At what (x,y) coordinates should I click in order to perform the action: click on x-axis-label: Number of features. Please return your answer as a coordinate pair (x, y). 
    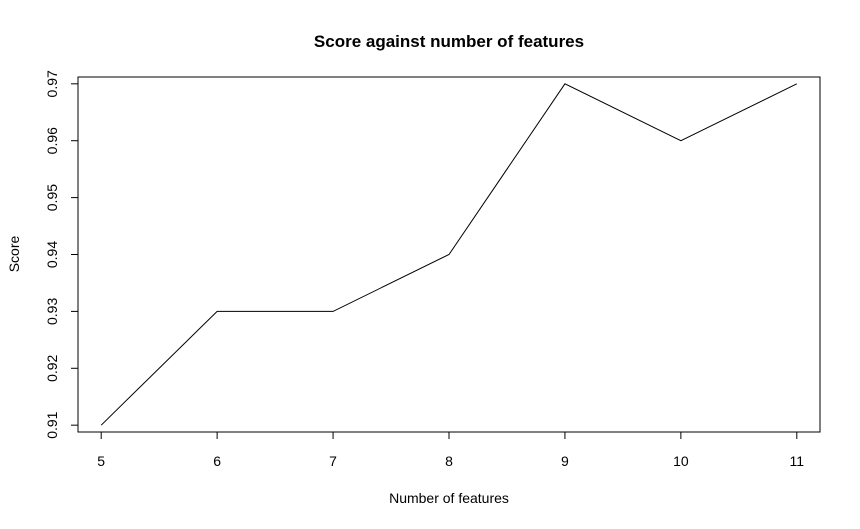
    Looking at the image, I should click on (449, 498).